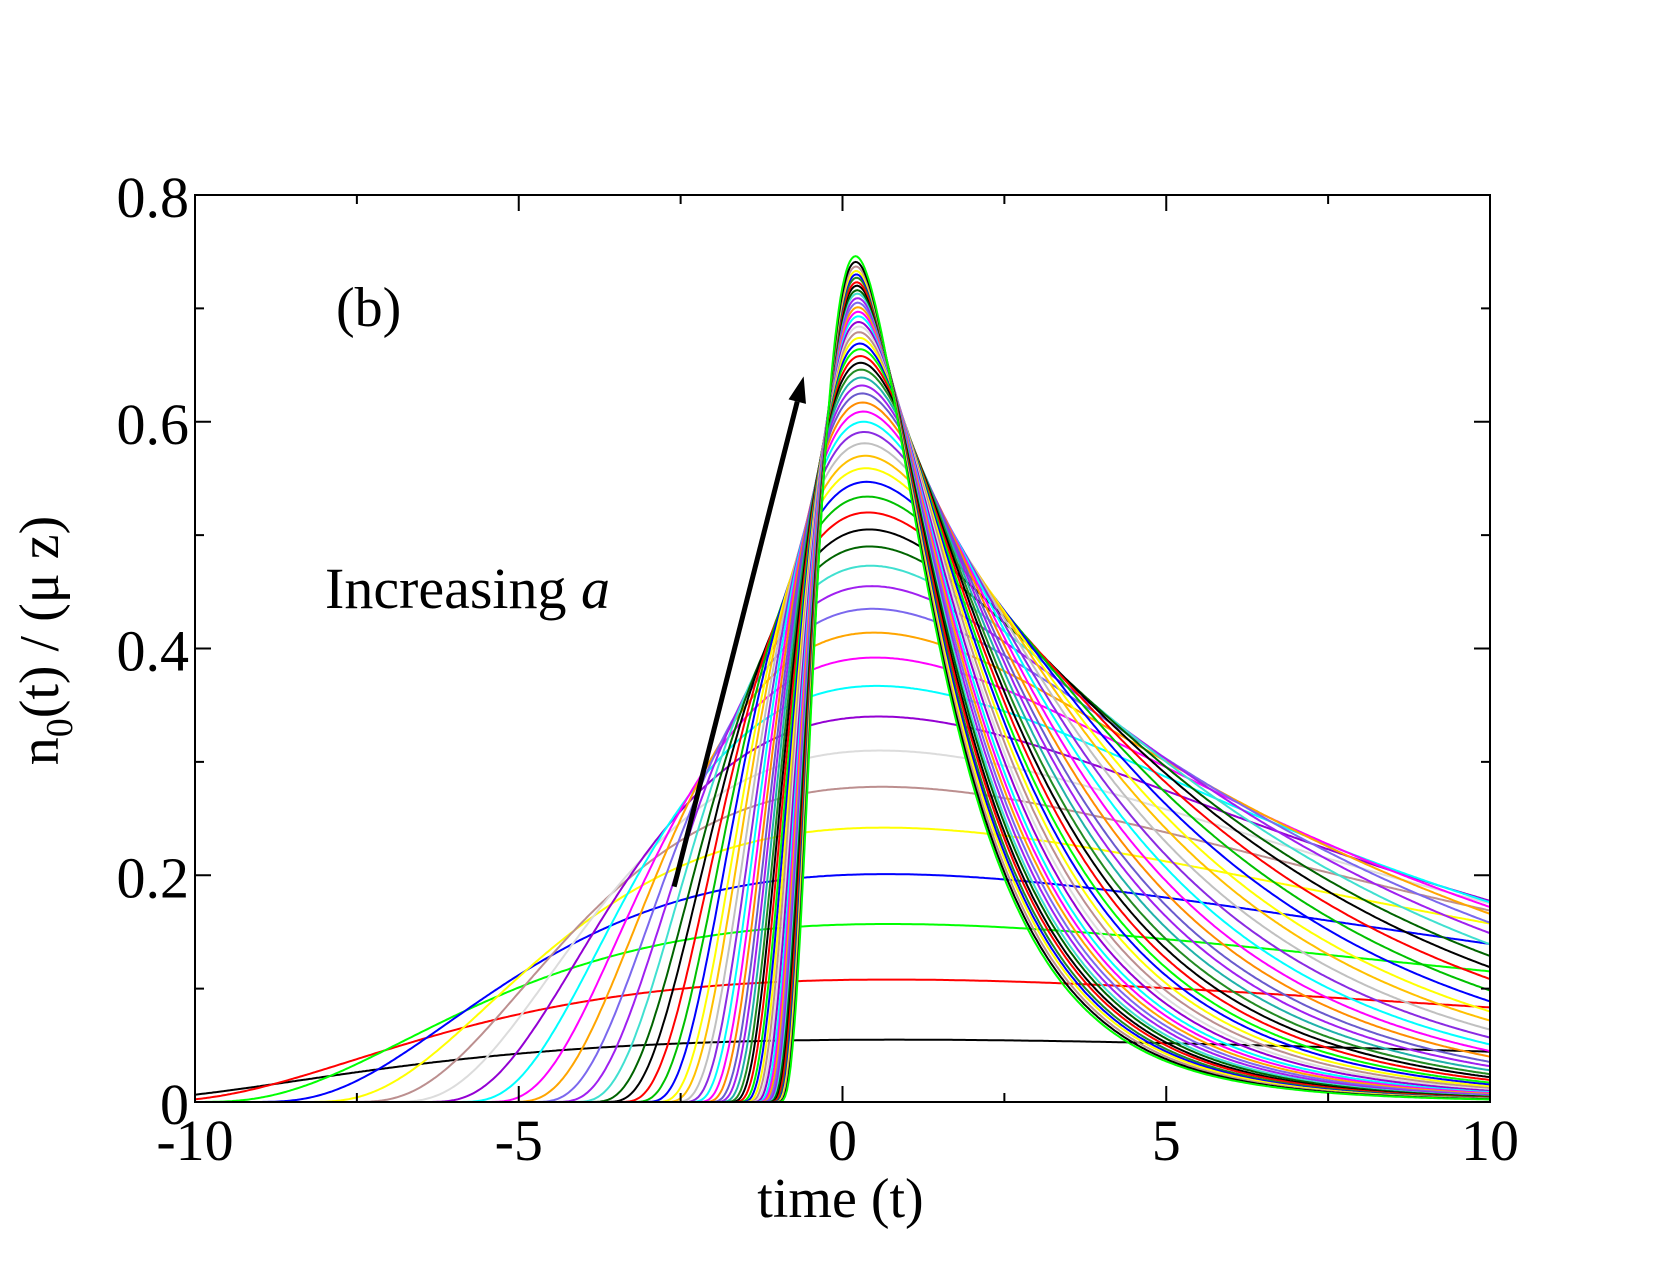 This screenshot has width=1661, height=1283. Describe the element at coordinates (840, 1199) in the screenshot. I see `x-axis-label: time (t)` at that location.